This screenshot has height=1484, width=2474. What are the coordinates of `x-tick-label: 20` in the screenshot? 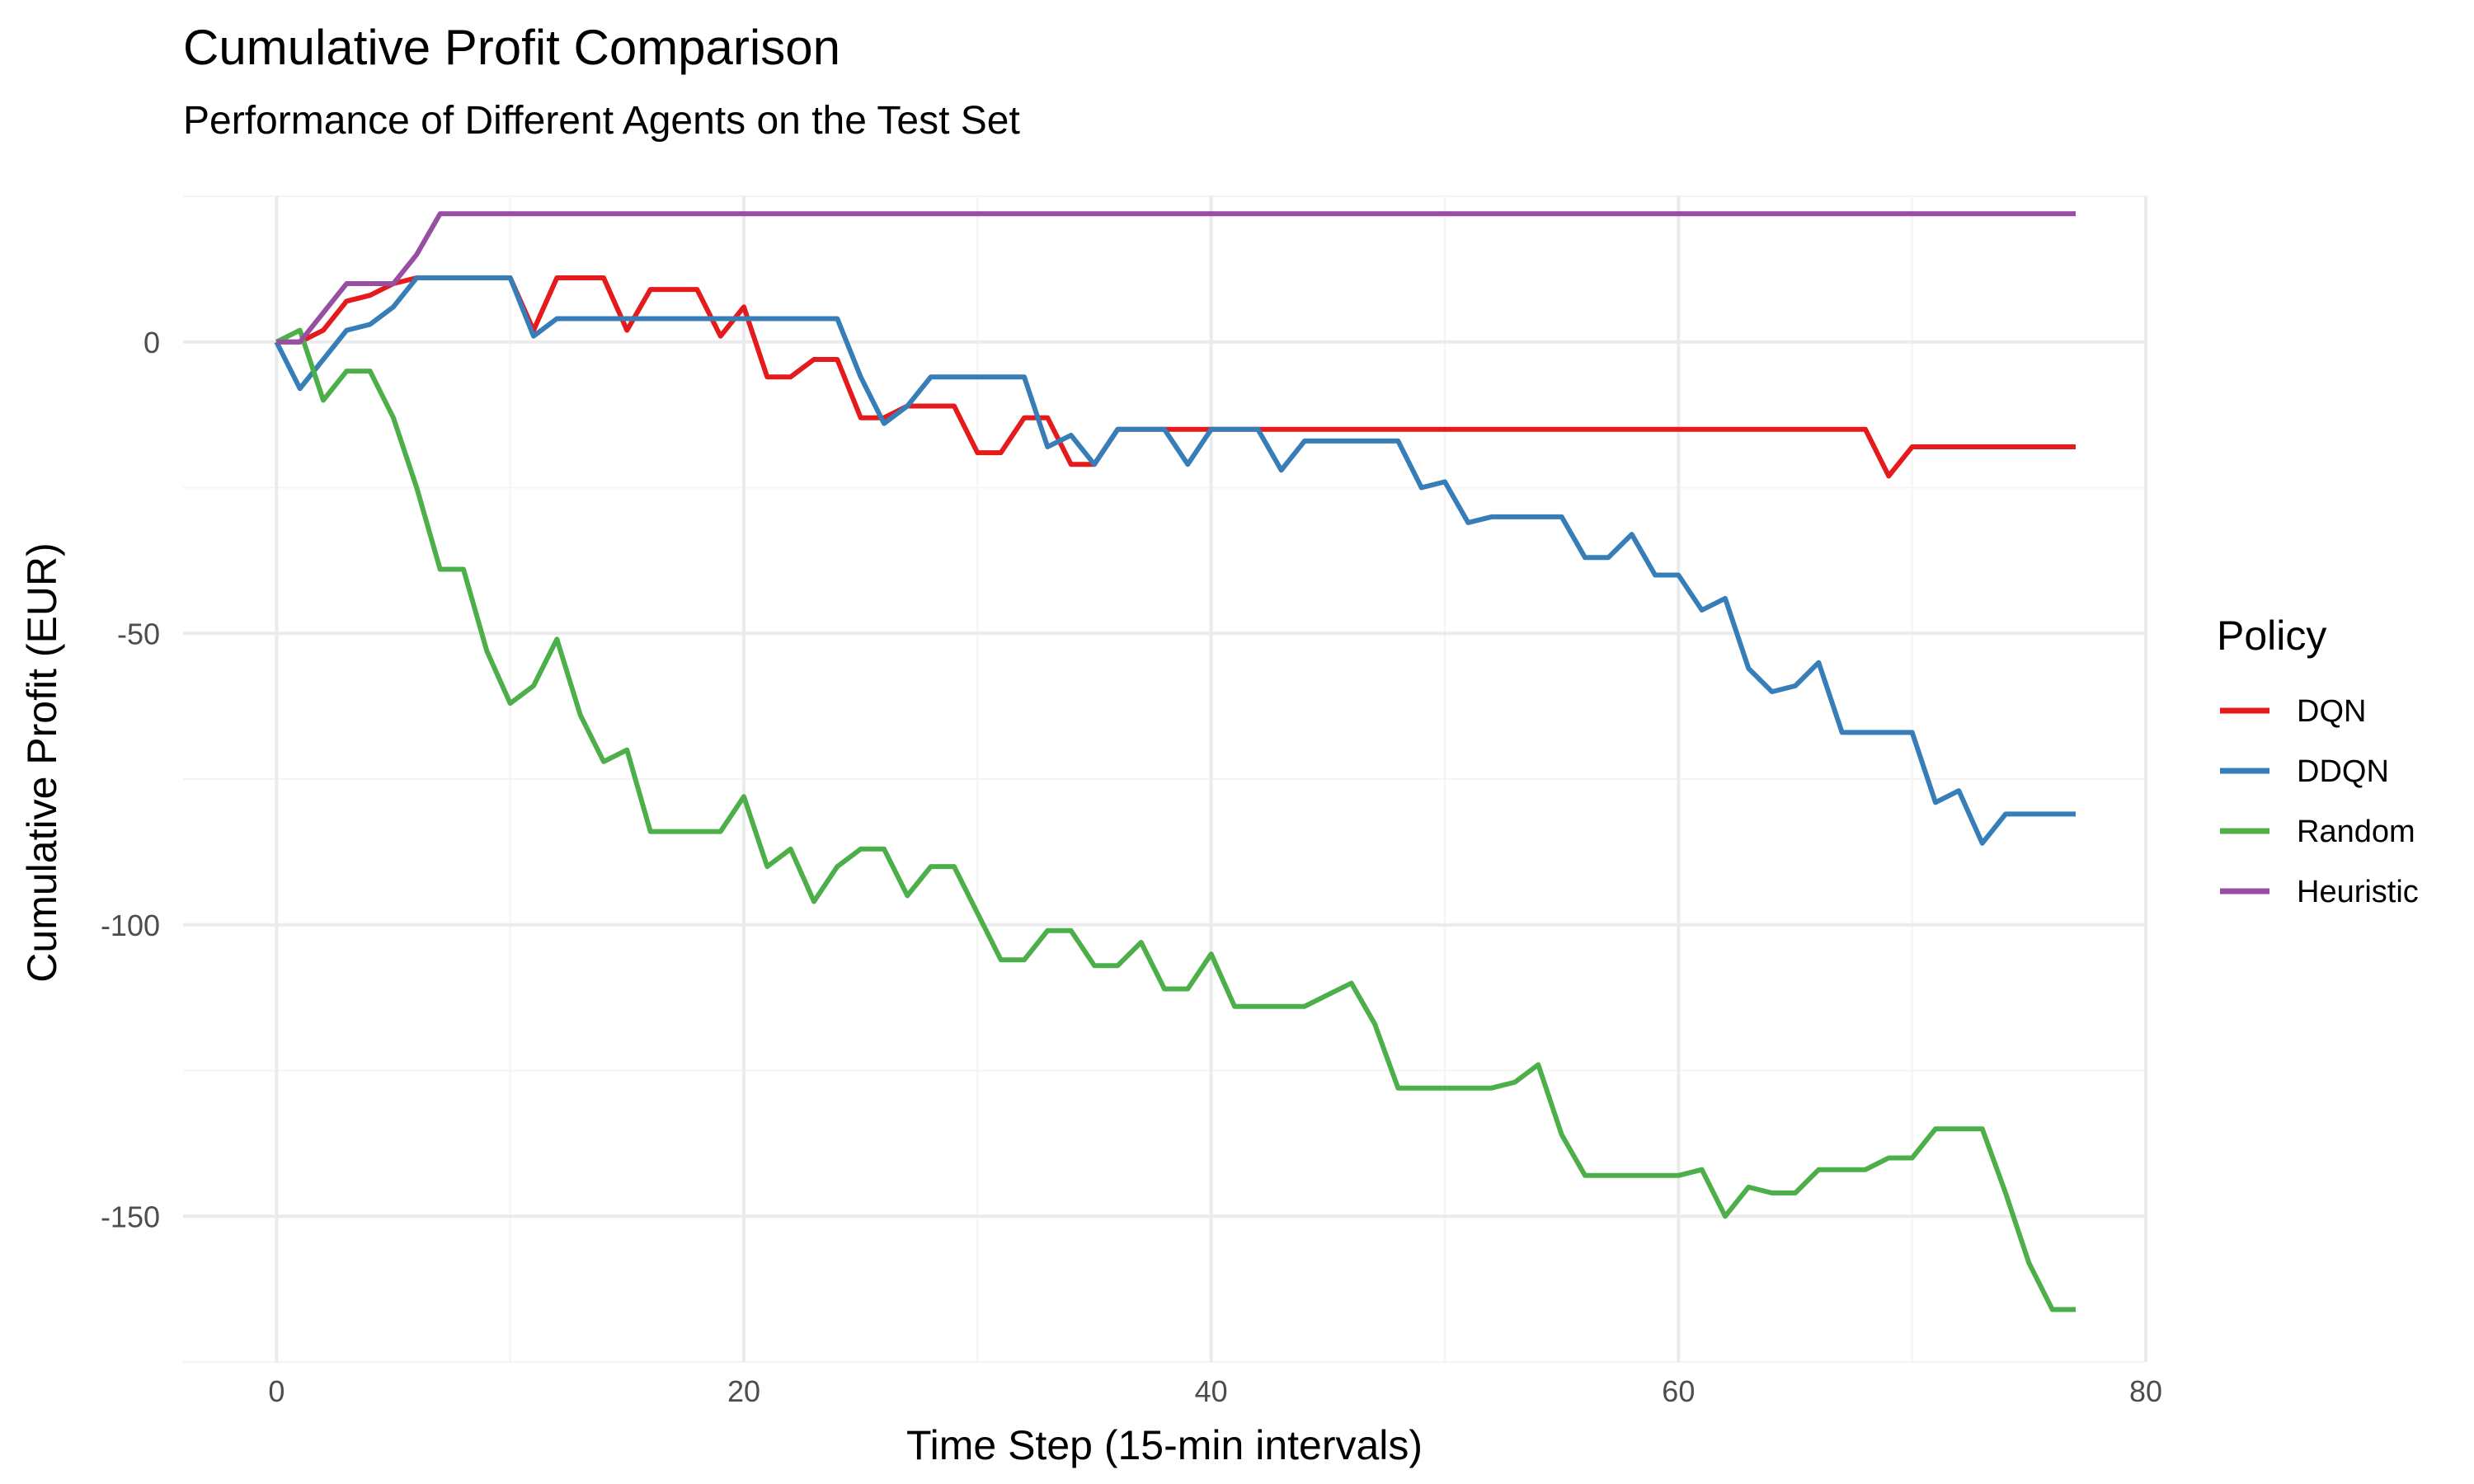 It's located at (743, 1391).